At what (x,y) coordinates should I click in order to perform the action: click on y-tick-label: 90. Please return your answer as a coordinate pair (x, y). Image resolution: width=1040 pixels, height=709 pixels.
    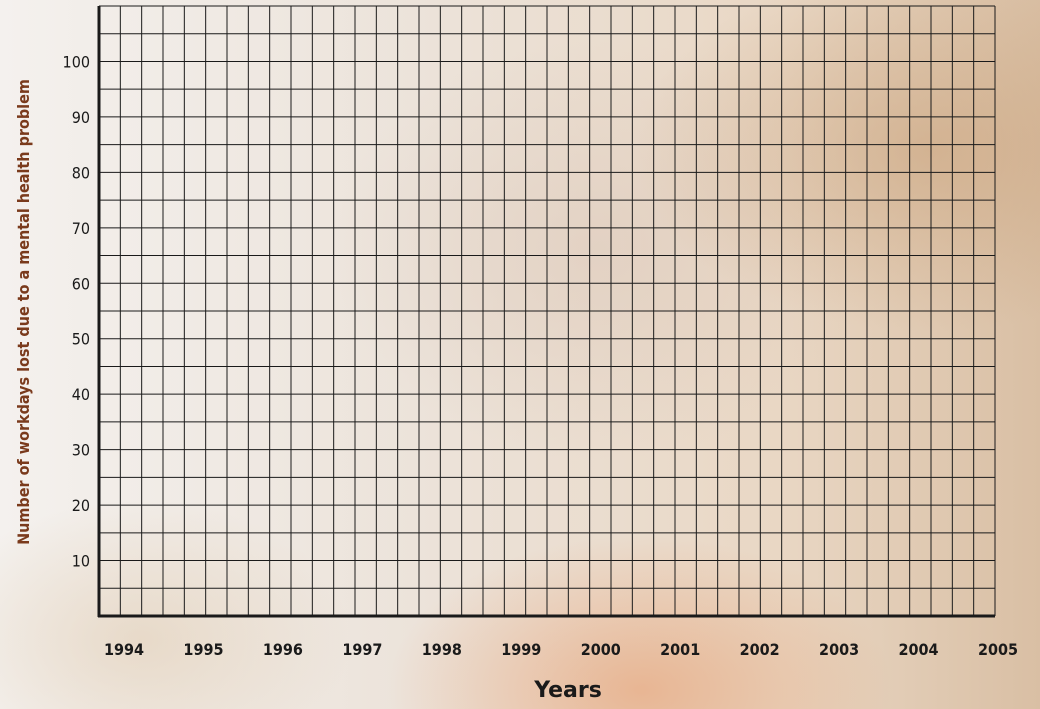
    Looking at the image, I should click on (81, 117).